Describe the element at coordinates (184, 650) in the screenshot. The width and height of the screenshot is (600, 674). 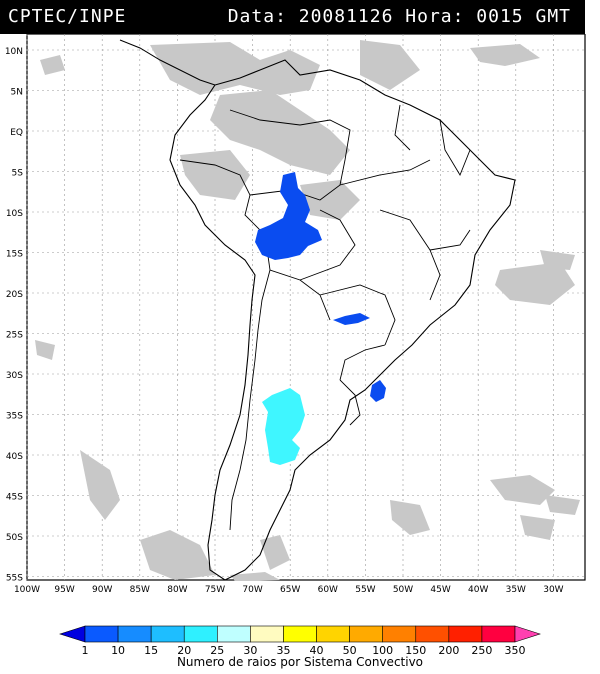
I see `legend-tick-label: 20` at that location.